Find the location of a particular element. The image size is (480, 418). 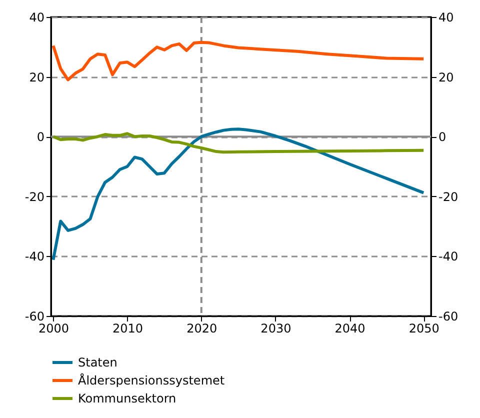

legend-label: Staten is located at coordinates (98, 363).